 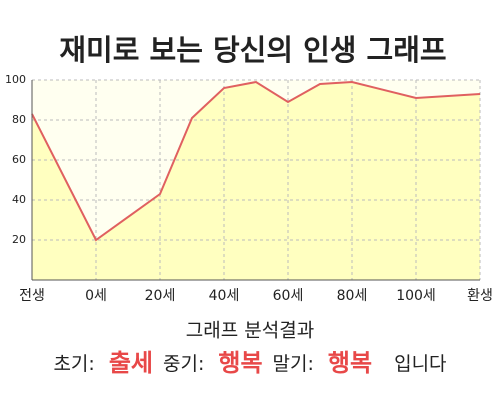 What do you see at coordinates (224, 296) in the screenshot?
I see `x-tick-label: 40세` at bounding box center [224, 296].